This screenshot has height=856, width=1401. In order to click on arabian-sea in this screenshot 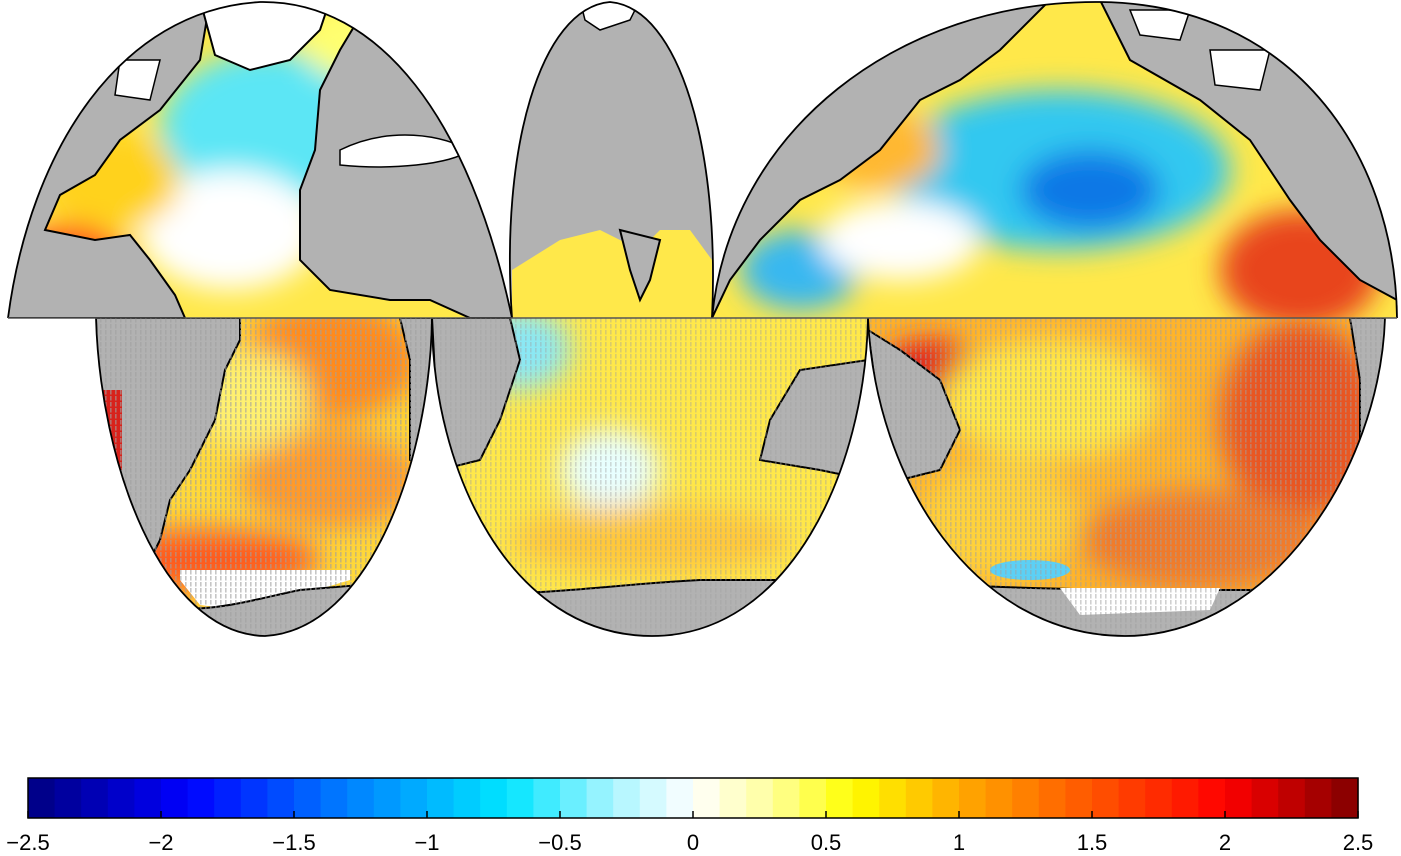, I will do `click(612, 274)`.